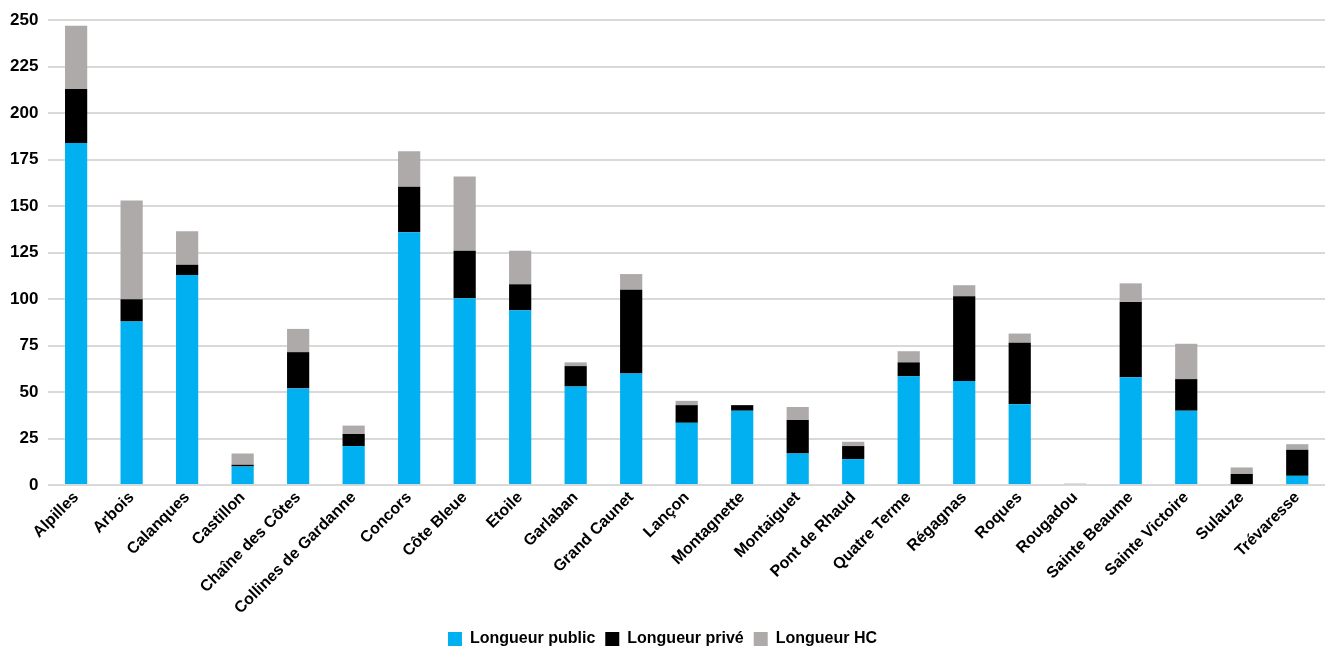 The image size is (1335, 657). Describe the element at coordinates (29, 345) in the screenshot. I see `y-tick-label: 75` at that location.